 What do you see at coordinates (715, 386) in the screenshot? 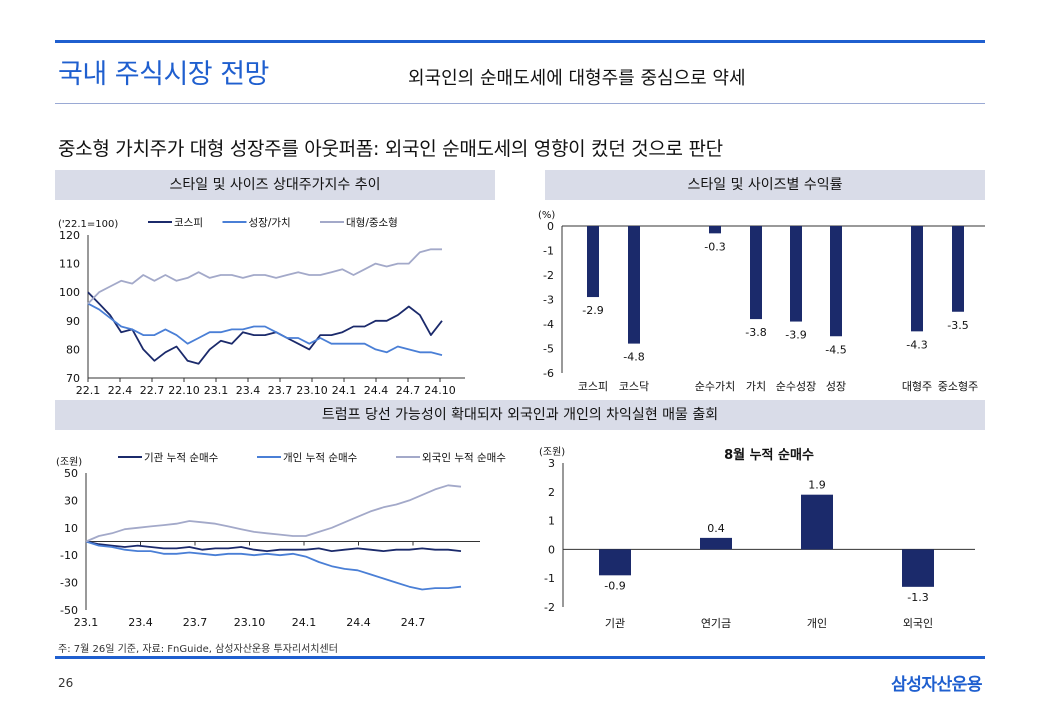
I see `category-label: 순수가치` at bounding box center [715, 386].